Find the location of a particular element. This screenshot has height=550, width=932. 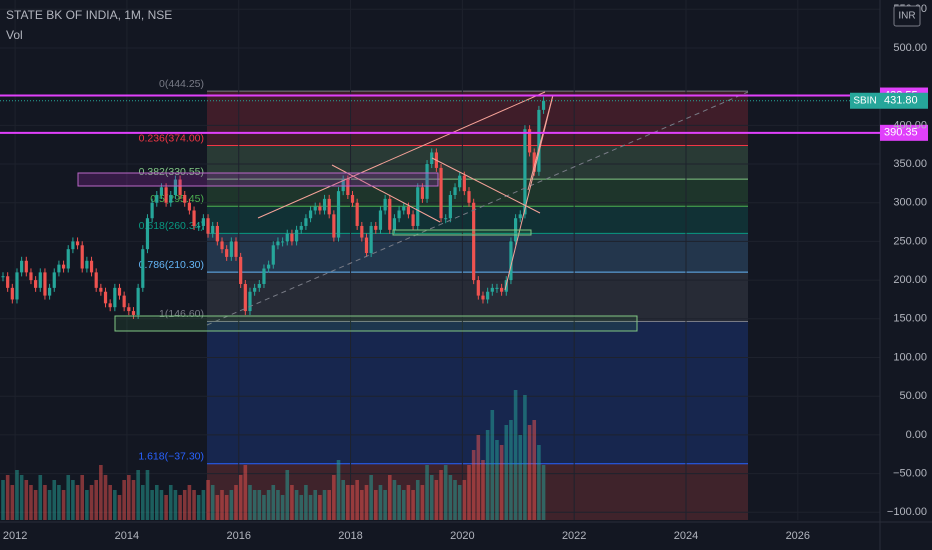

y-tick-label: 250.00 is located at coordinates (910, 241).